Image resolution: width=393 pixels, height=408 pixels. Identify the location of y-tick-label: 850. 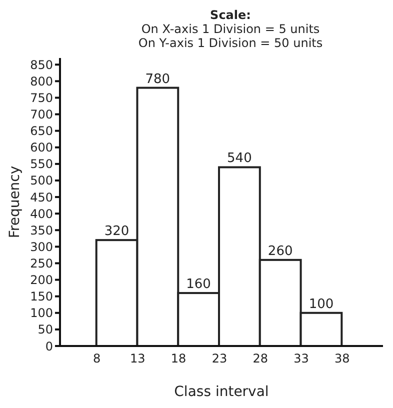
(41, 65).